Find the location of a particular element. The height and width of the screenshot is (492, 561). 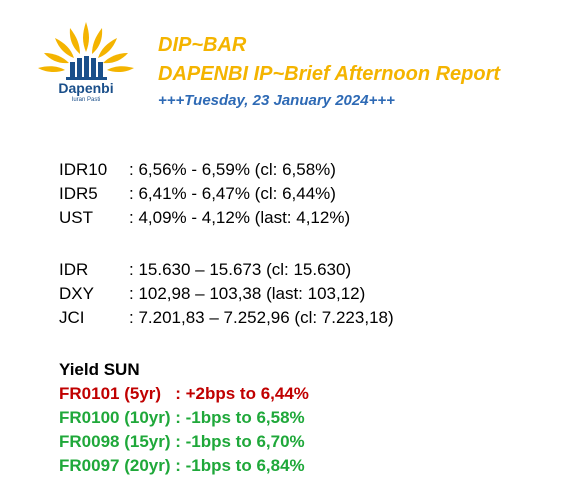

report-date: +++Tuesday, 23 January 2024+++ is located at coordinates (276, 100).